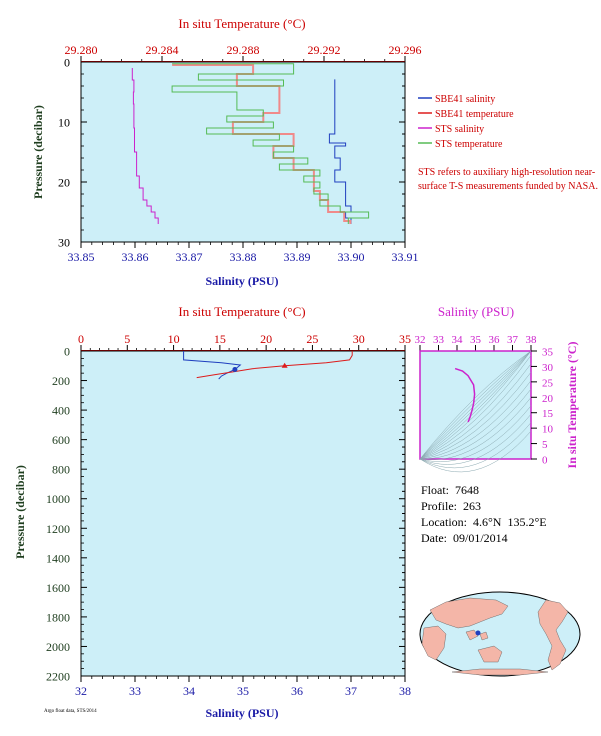 This screenshot has height=736, width=601. I want to click on inset-salinity-tick-label: 34, so click(458, 340).